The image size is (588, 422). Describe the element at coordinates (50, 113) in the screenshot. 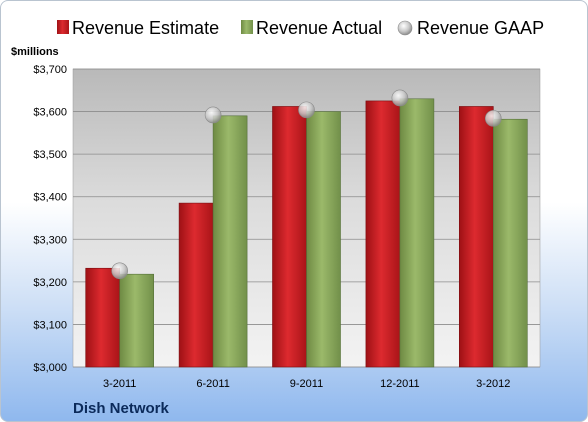

I see `y-tick-label: $3,600` at that location.